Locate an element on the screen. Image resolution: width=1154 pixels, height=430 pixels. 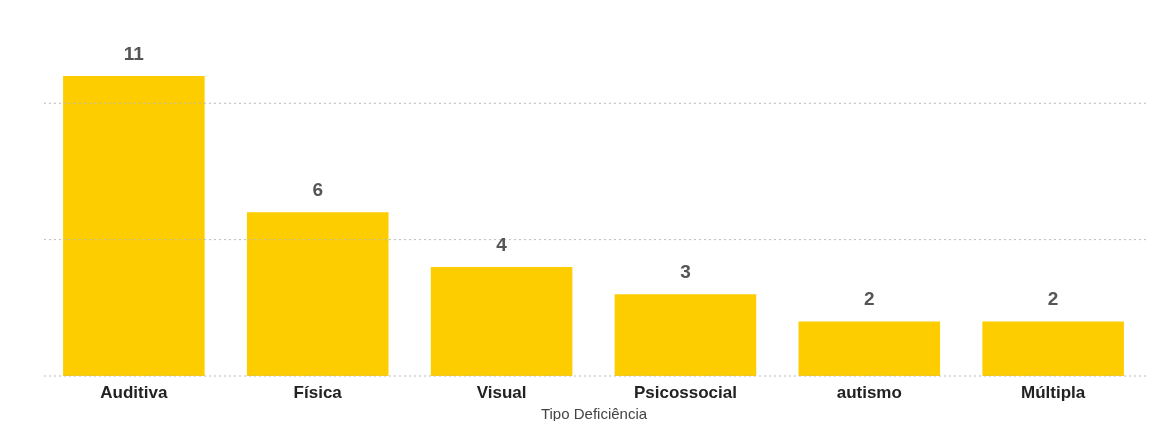
data-label: 3 is located at coordinates (685, 272).